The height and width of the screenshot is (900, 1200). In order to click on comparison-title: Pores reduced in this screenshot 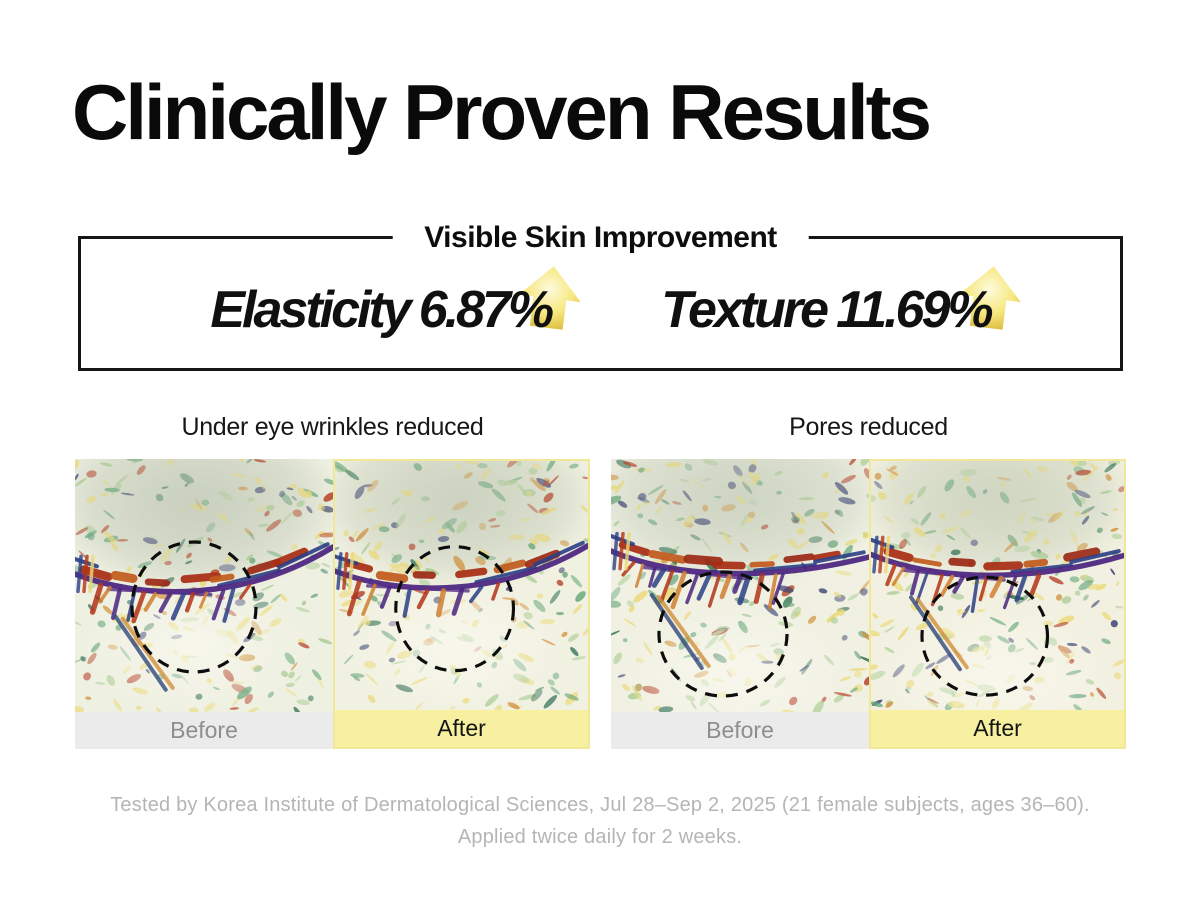, I will do `click(868, 427)`.